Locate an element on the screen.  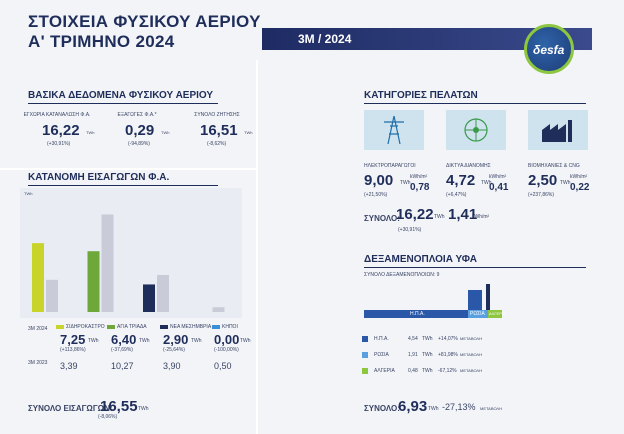
customers-title: ΚΑΤΗΓΟΡΙΕΣ ΠΕΛΑΤΩΝ is located at coordinates (421, 95).